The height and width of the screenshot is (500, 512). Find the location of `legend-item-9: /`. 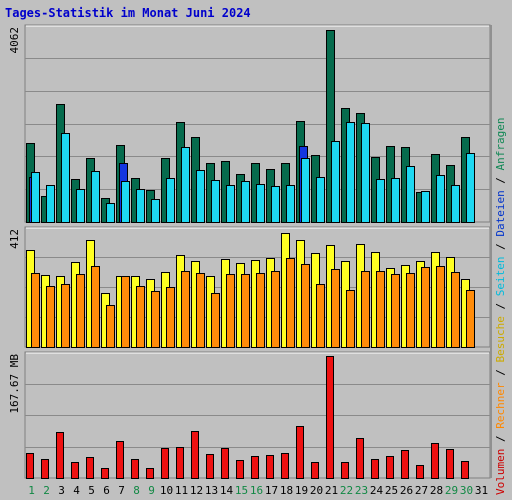

legend-item-9: / is located at coordinates (500, 180).